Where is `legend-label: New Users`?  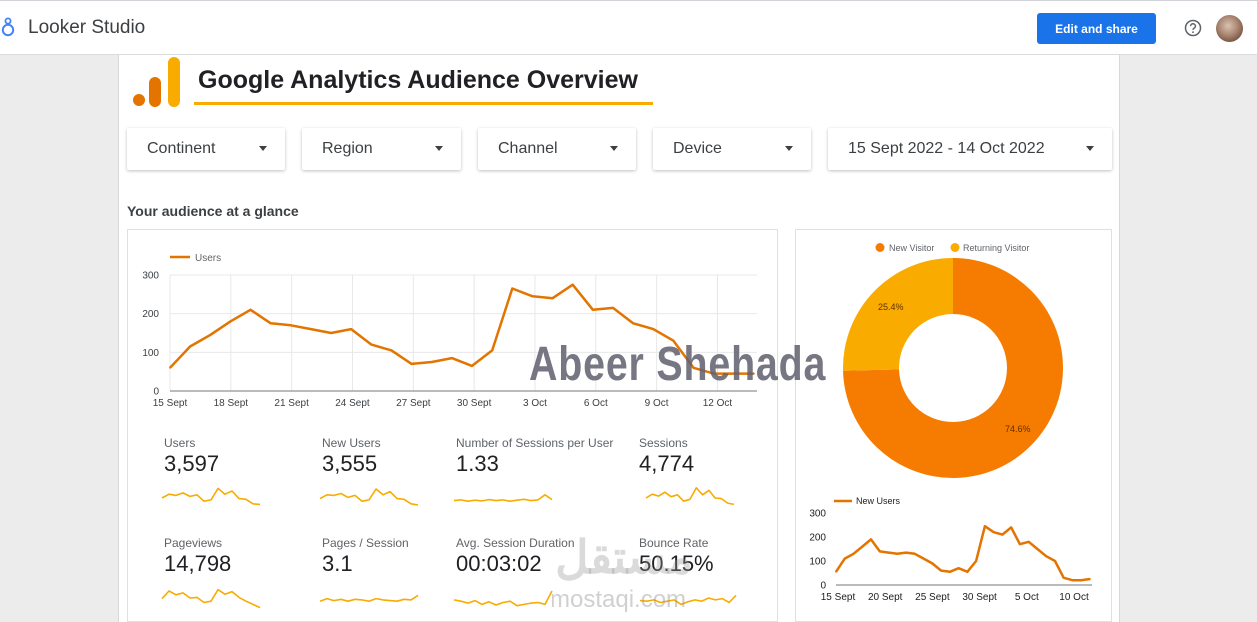 legend-label: New Users is located at coordinates (878, 501).